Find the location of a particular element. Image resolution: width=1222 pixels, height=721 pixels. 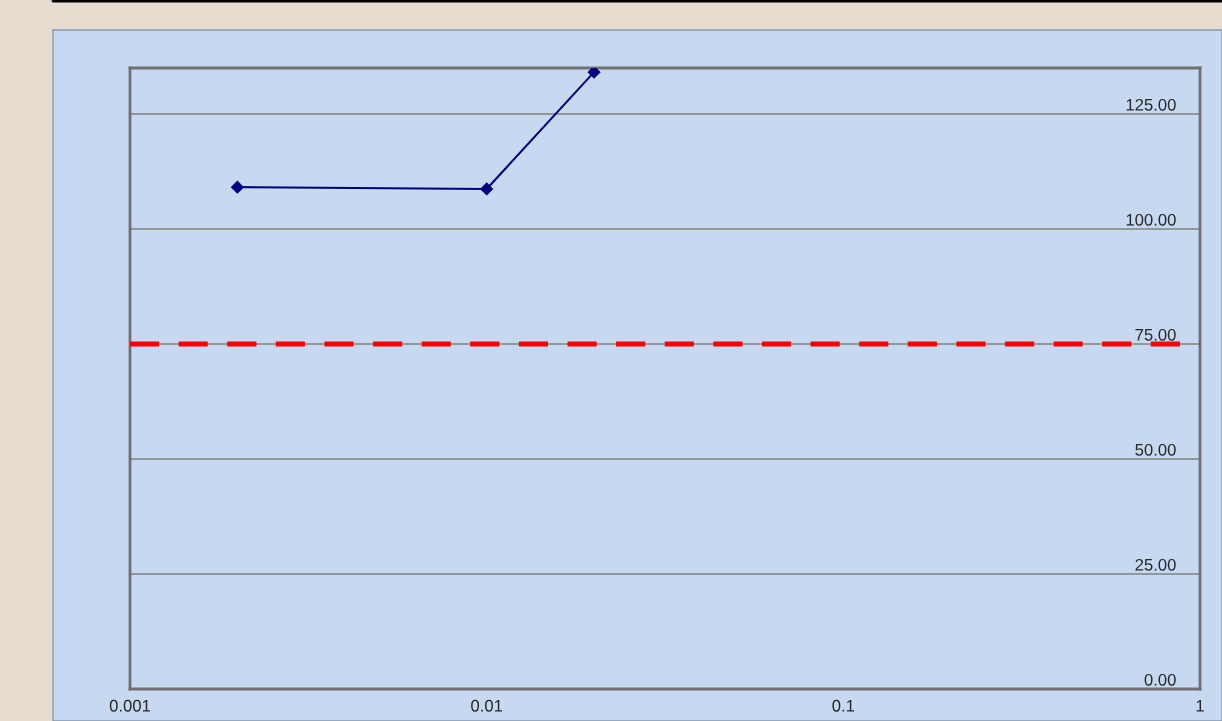

y-tick-label: 25.00 is located at coordinates (1155, 564).